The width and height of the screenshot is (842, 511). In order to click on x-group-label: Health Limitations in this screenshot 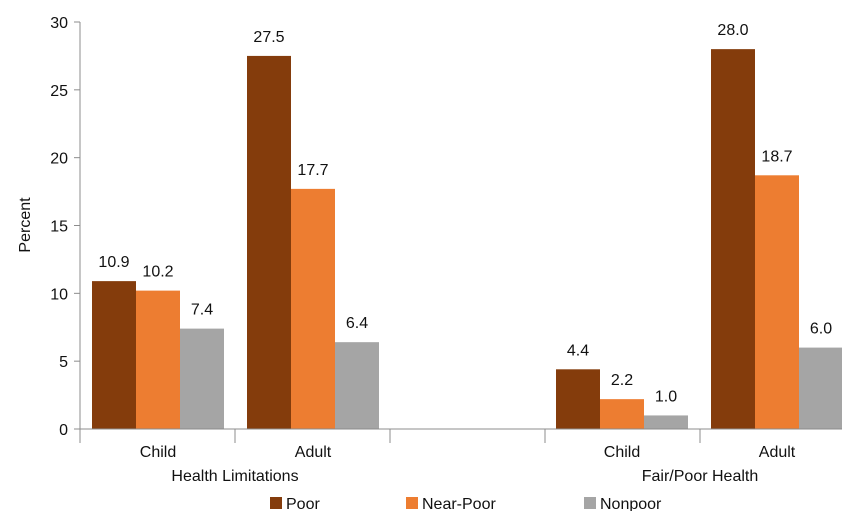, I will do `click(234, 476)`.